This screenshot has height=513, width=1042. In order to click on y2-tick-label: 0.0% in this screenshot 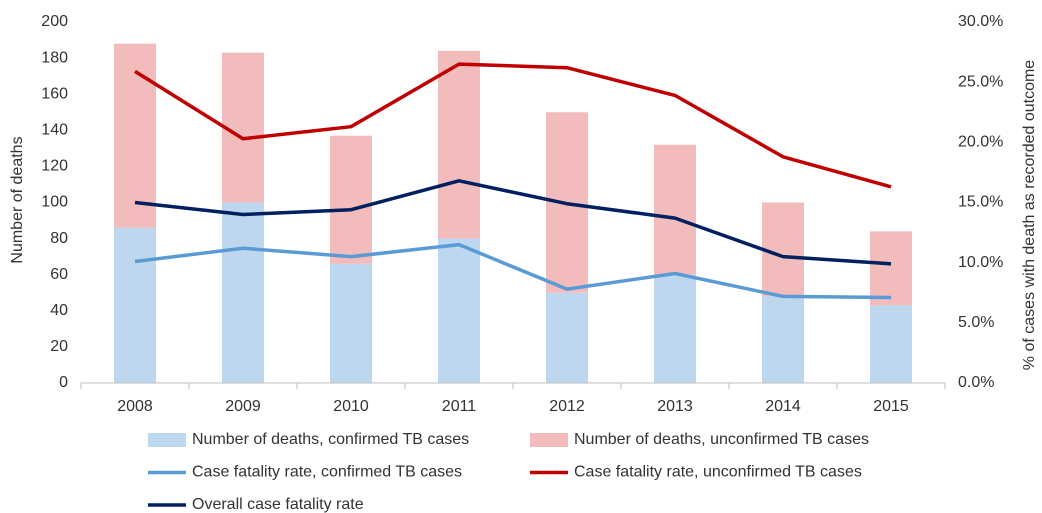, I will do `click(976, 382)`.